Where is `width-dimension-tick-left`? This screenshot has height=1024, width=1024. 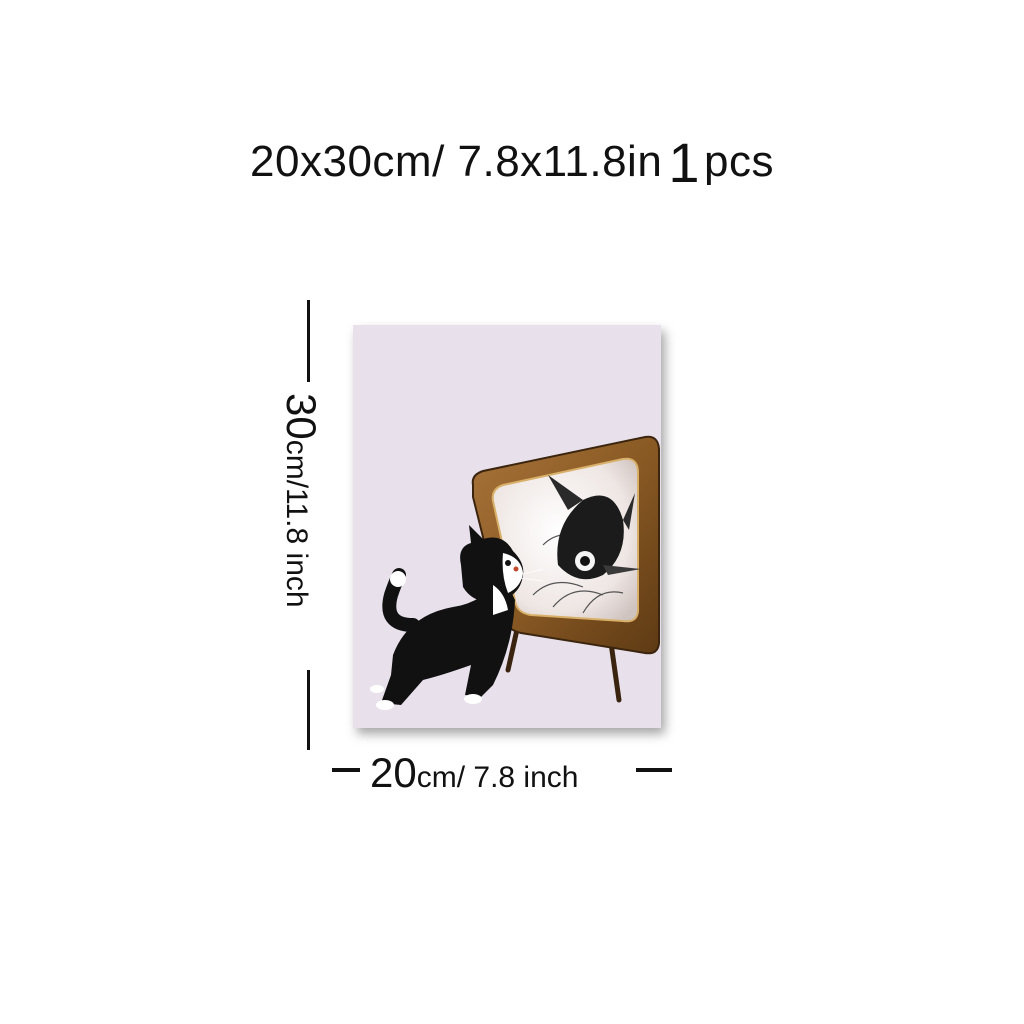 width-dimension-tick-left is located at coordinates (346, 770).